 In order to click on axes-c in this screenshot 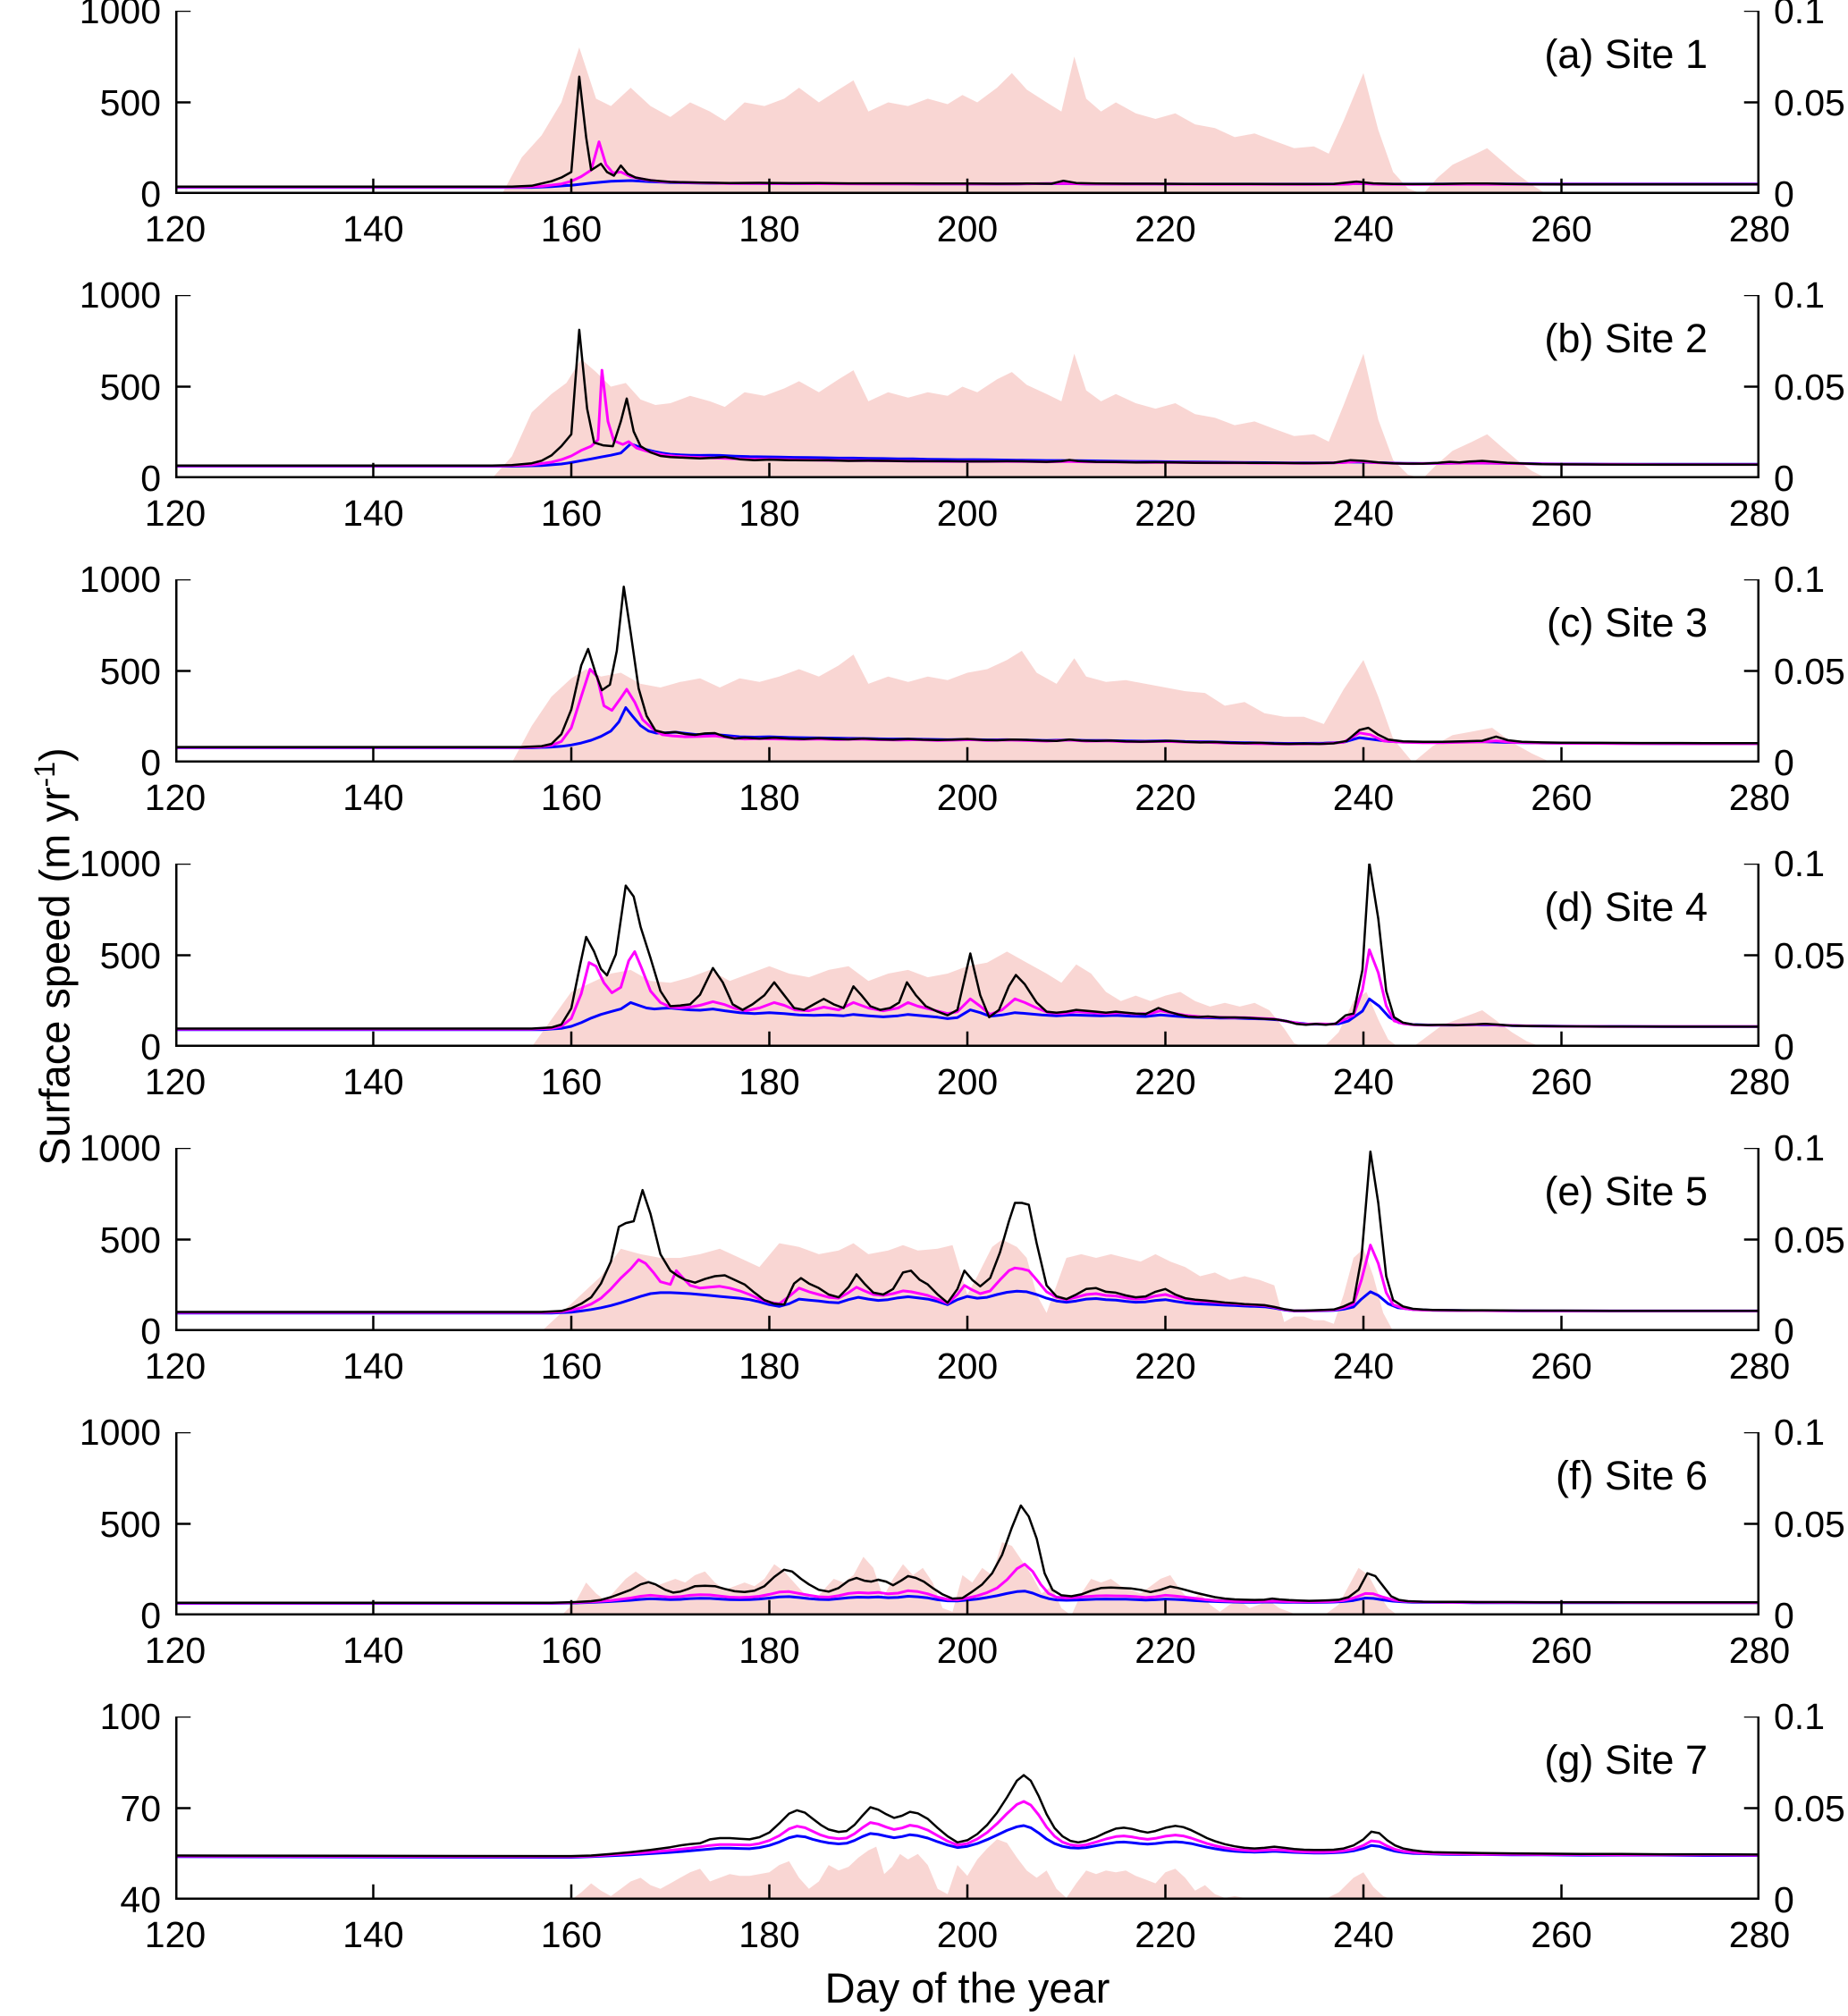, I will do `click(967, 671)`.